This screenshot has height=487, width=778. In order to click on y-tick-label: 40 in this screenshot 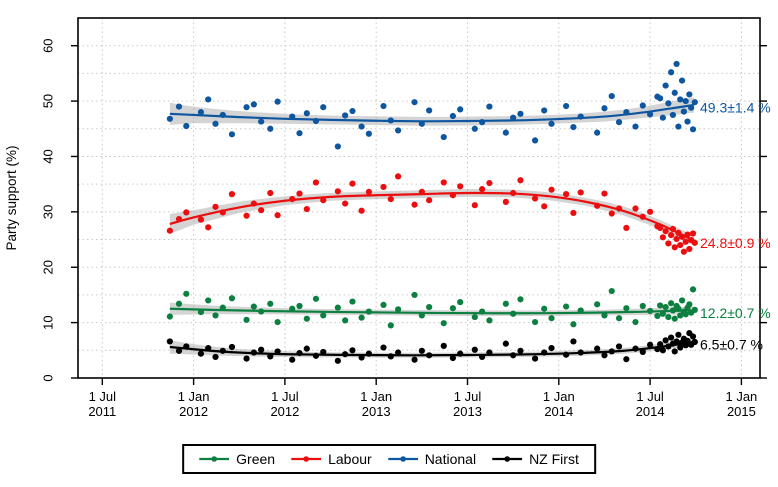, I will do `click(48, 156)`.